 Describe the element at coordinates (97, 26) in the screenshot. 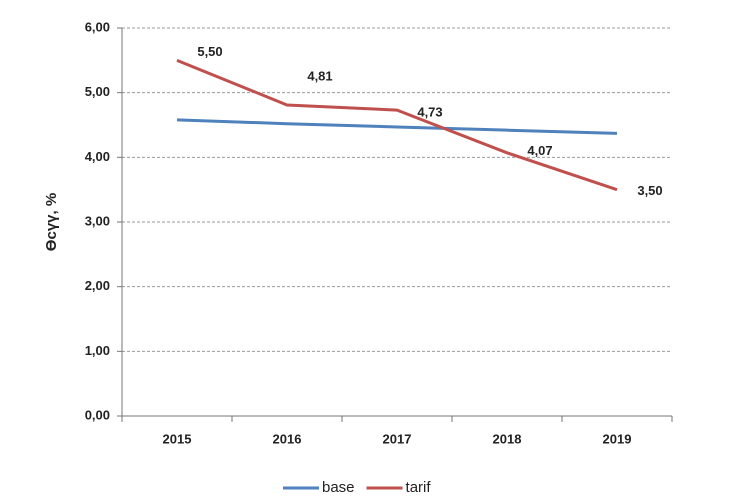

I see `y-tick-label: 6,00` at that location.